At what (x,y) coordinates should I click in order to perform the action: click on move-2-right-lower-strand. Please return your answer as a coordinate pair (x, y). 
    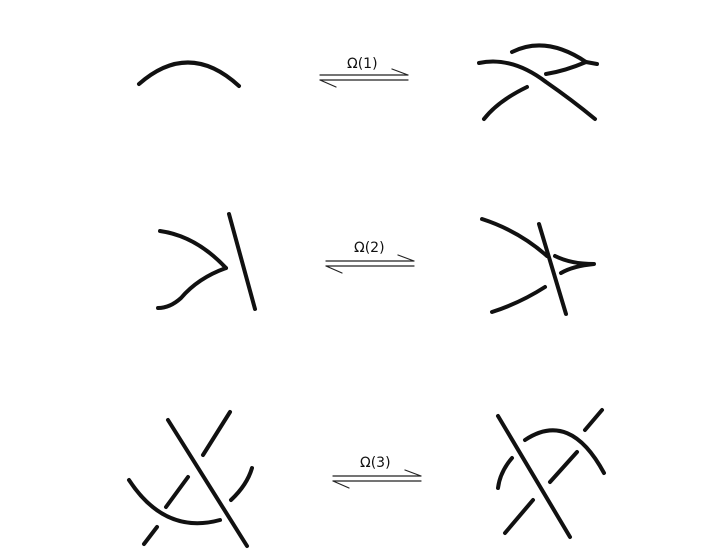
    Looking at the image, I should click on (518, 299).